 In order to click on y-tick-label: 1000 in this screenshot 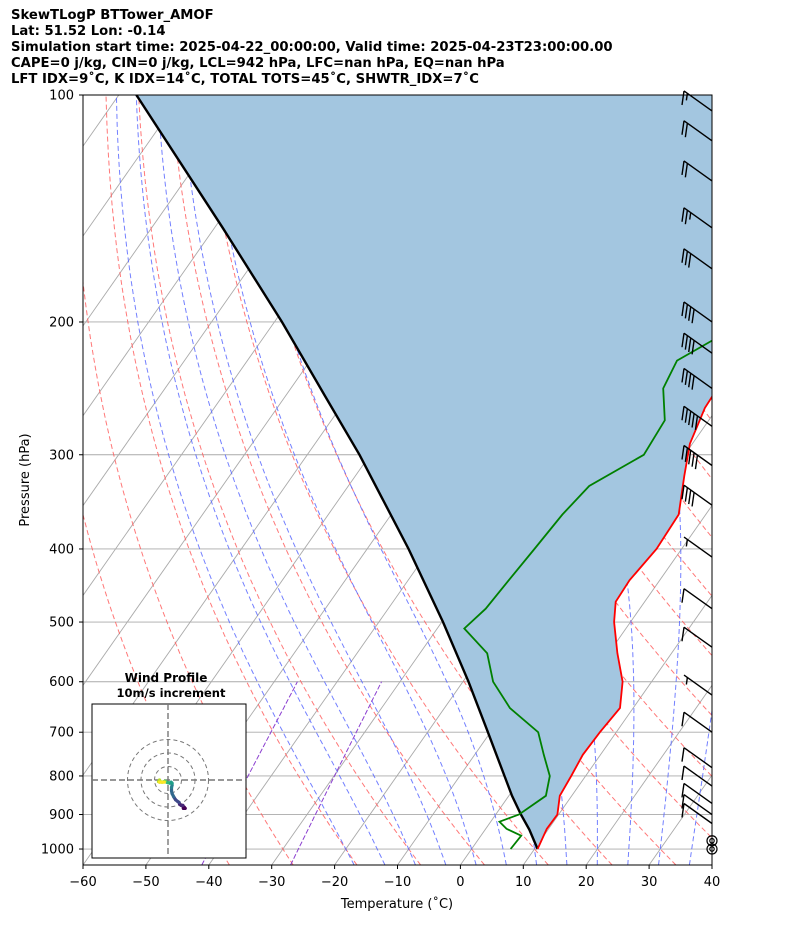, I will do `click(57, 850)`.